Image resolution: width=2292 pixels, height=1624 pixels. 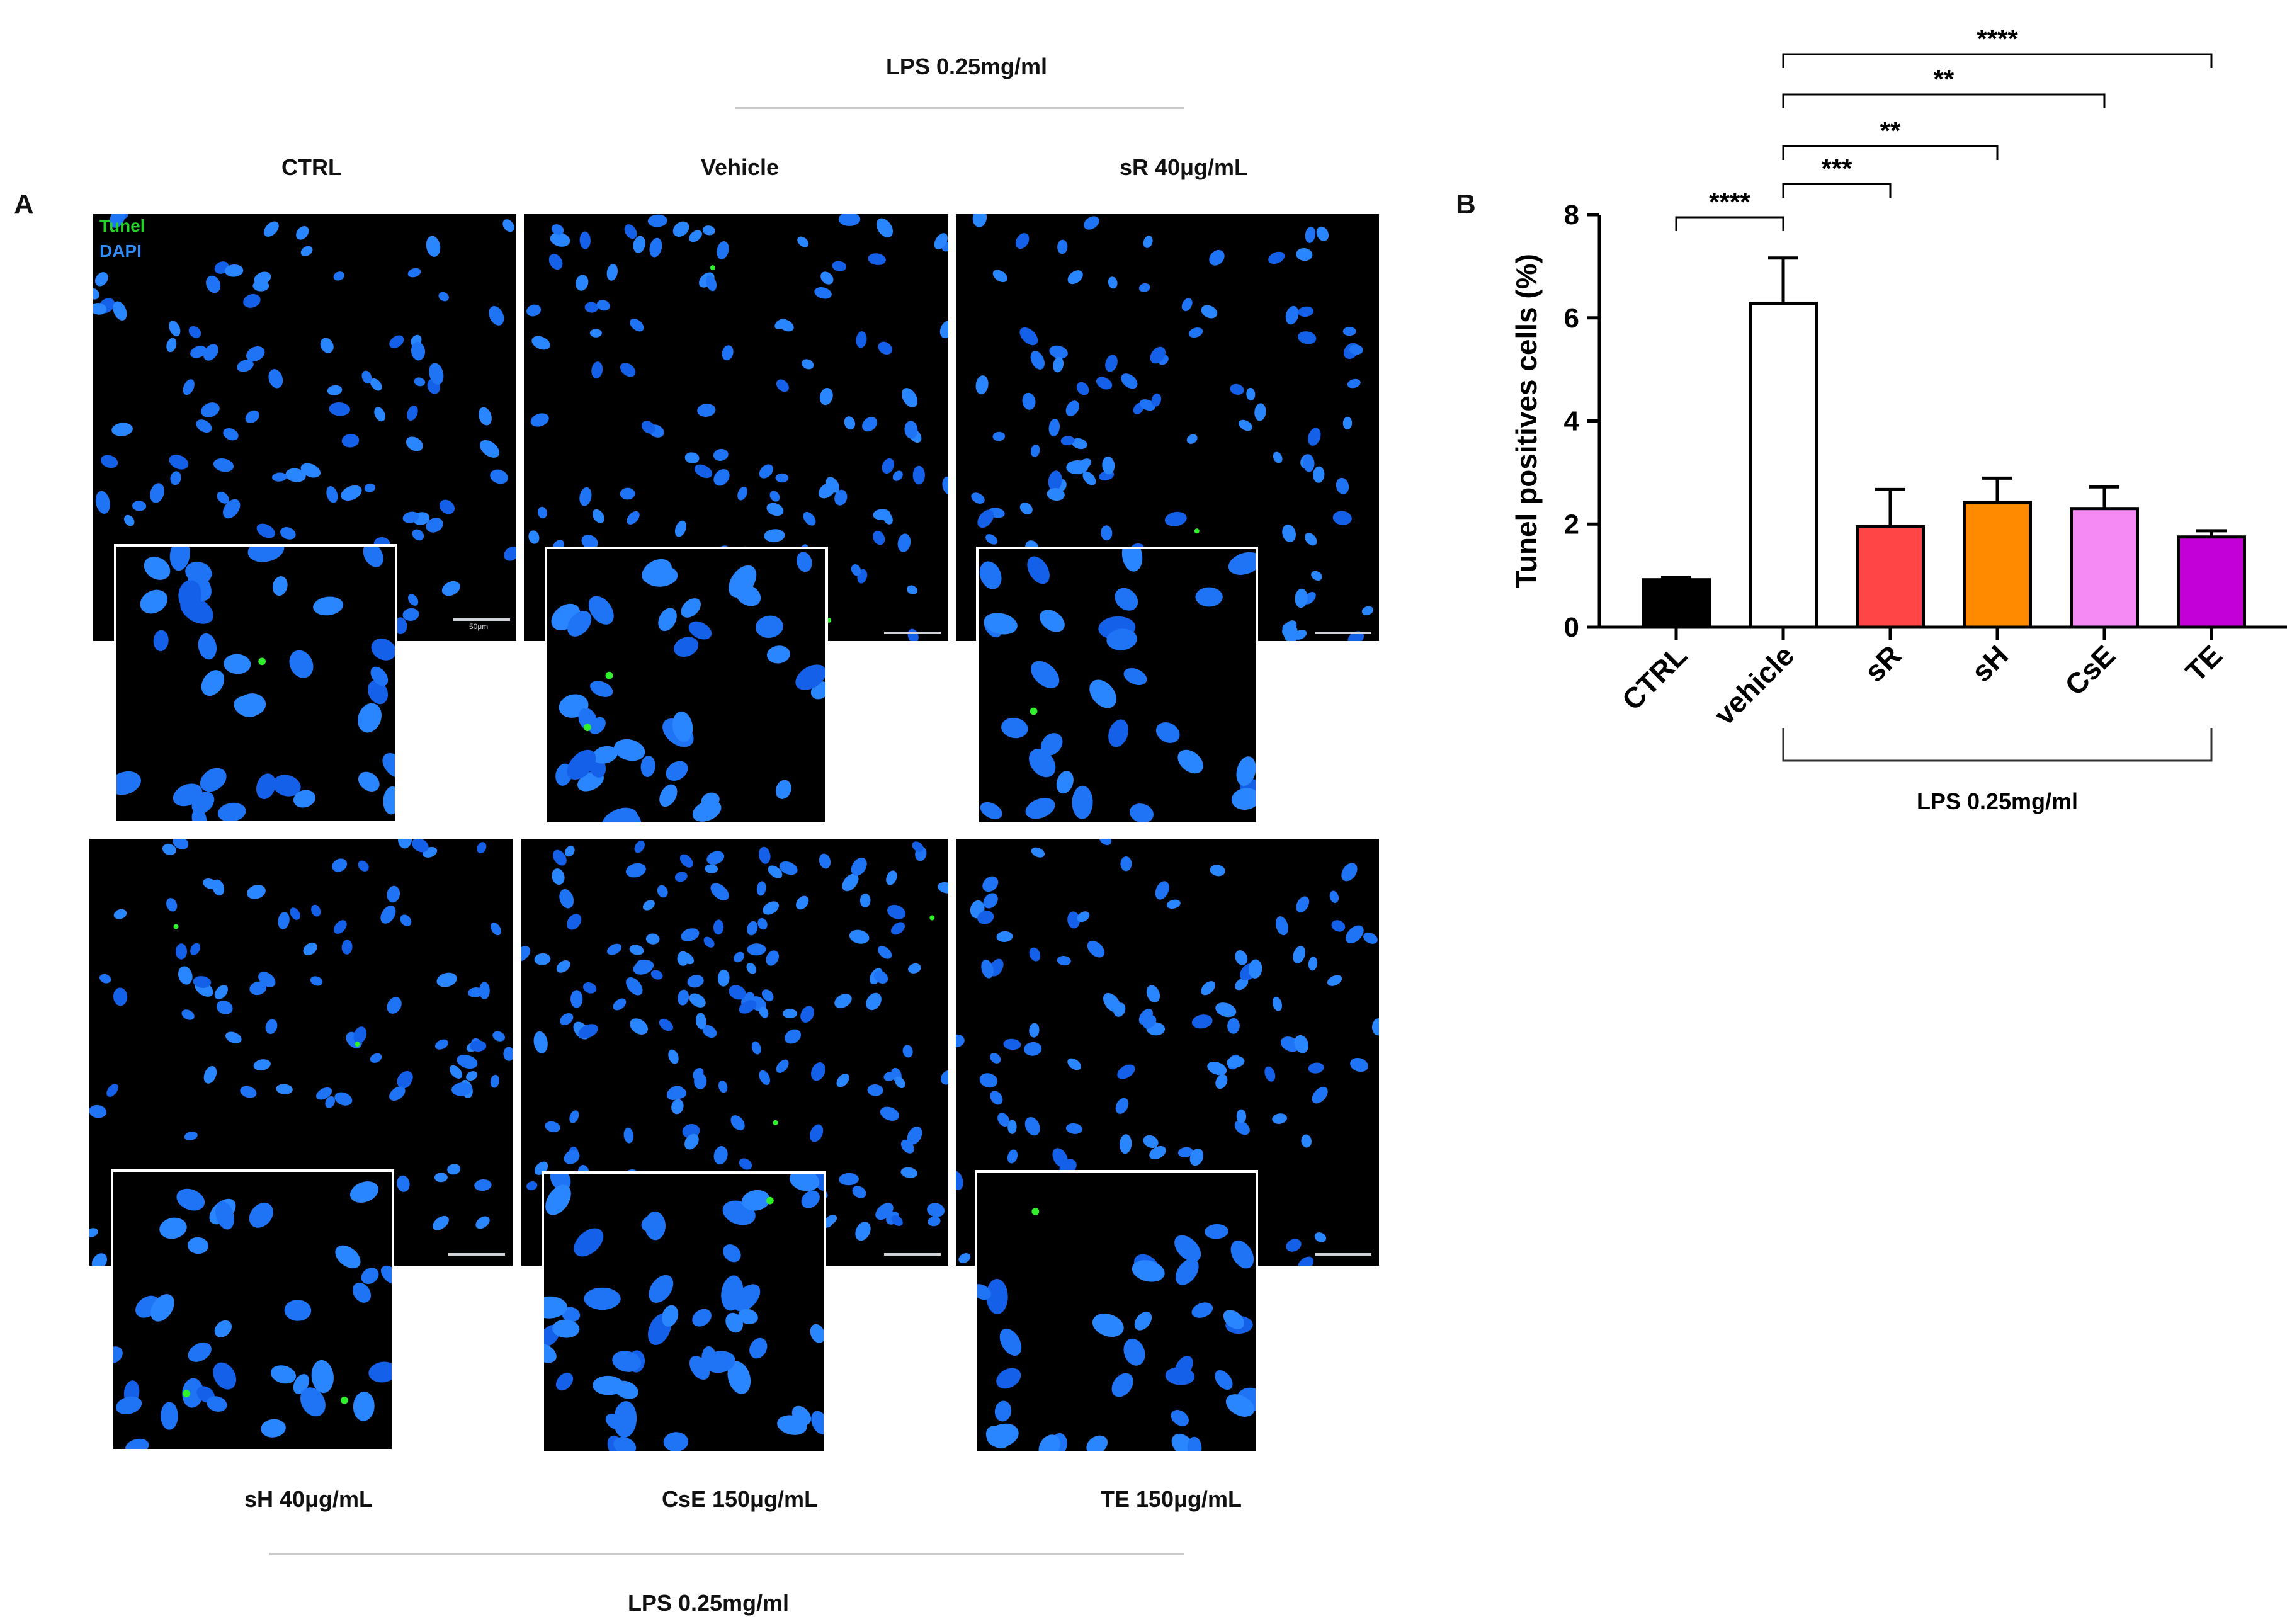 What do you see at coordinates (1944, 79) in the screenshot?
I see `significance-label: **` at bounding box center [1944, 79].